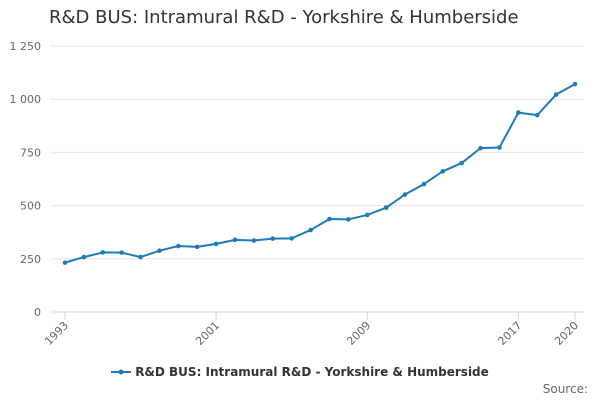  I want to click on x-tick-label: 2001, so click(207, 333).